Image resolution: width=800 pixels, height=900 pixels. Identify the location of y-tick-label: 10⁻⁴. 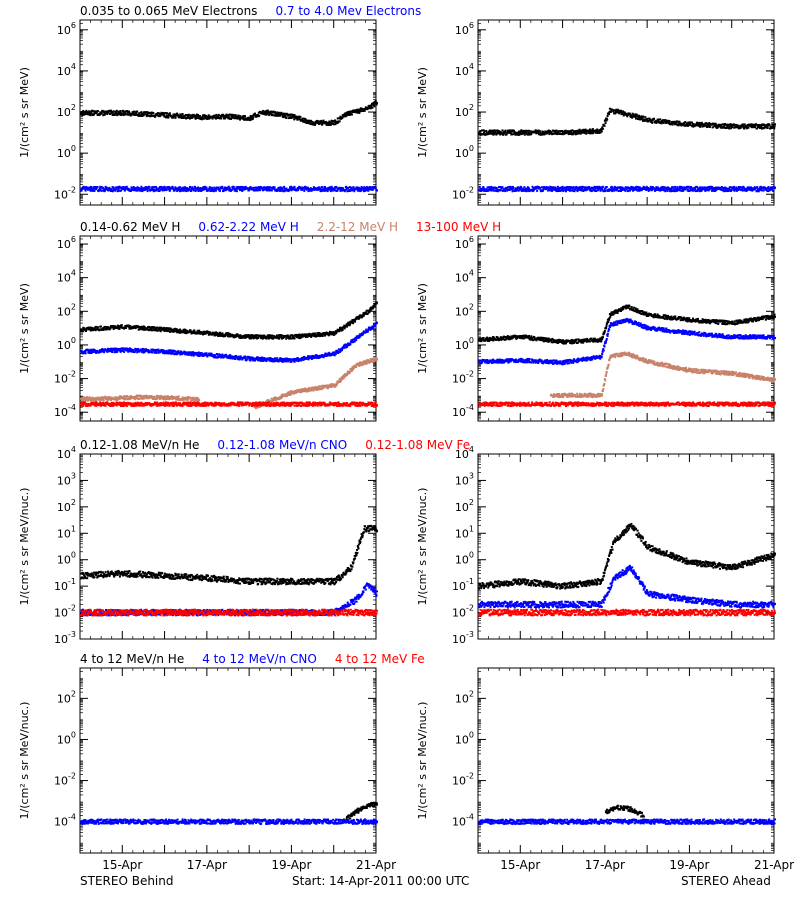
(65, 411).